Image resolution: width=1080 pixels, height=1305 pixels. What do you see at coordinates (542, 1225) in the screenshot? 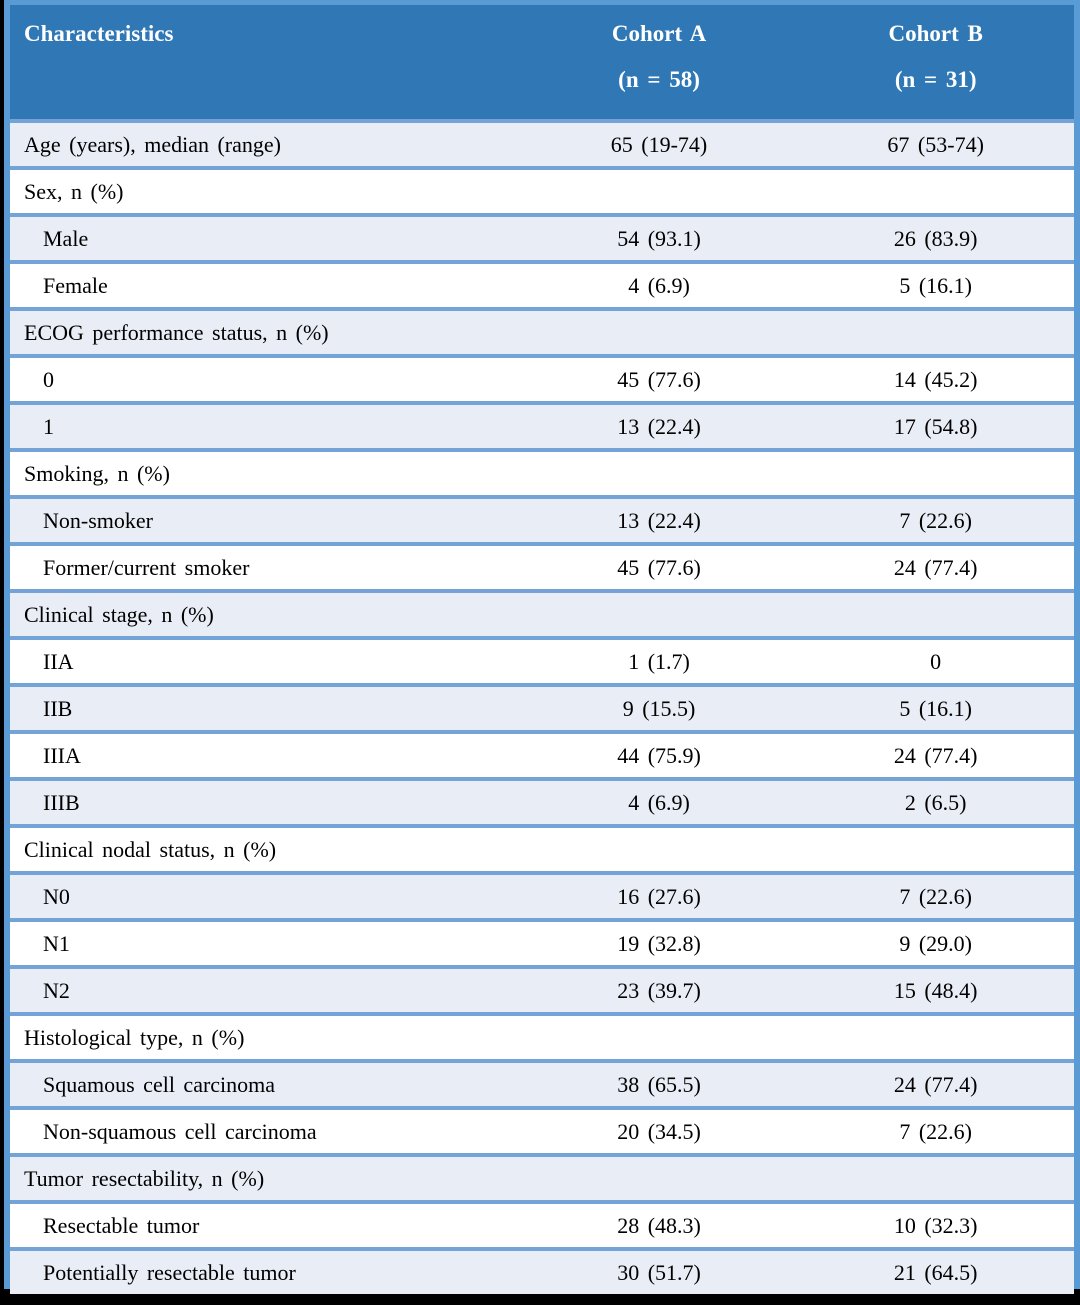
I see `table-row: Resectable tumor 28 (48.3) 10 (32.3)` at bounding box center [542, 1225].